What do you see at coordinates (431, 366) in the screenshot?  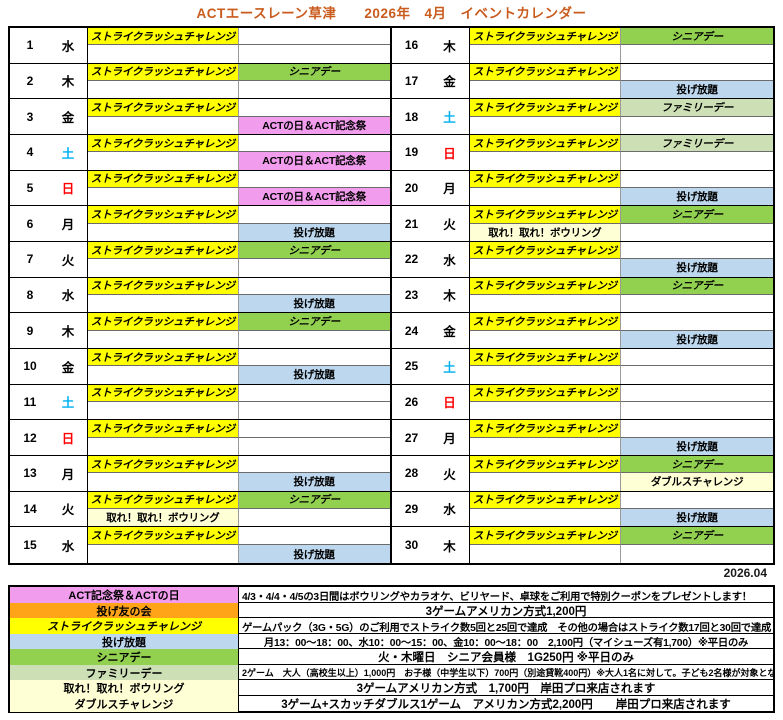 I see `day-label: 25 土` at bounding box center [431, 366].